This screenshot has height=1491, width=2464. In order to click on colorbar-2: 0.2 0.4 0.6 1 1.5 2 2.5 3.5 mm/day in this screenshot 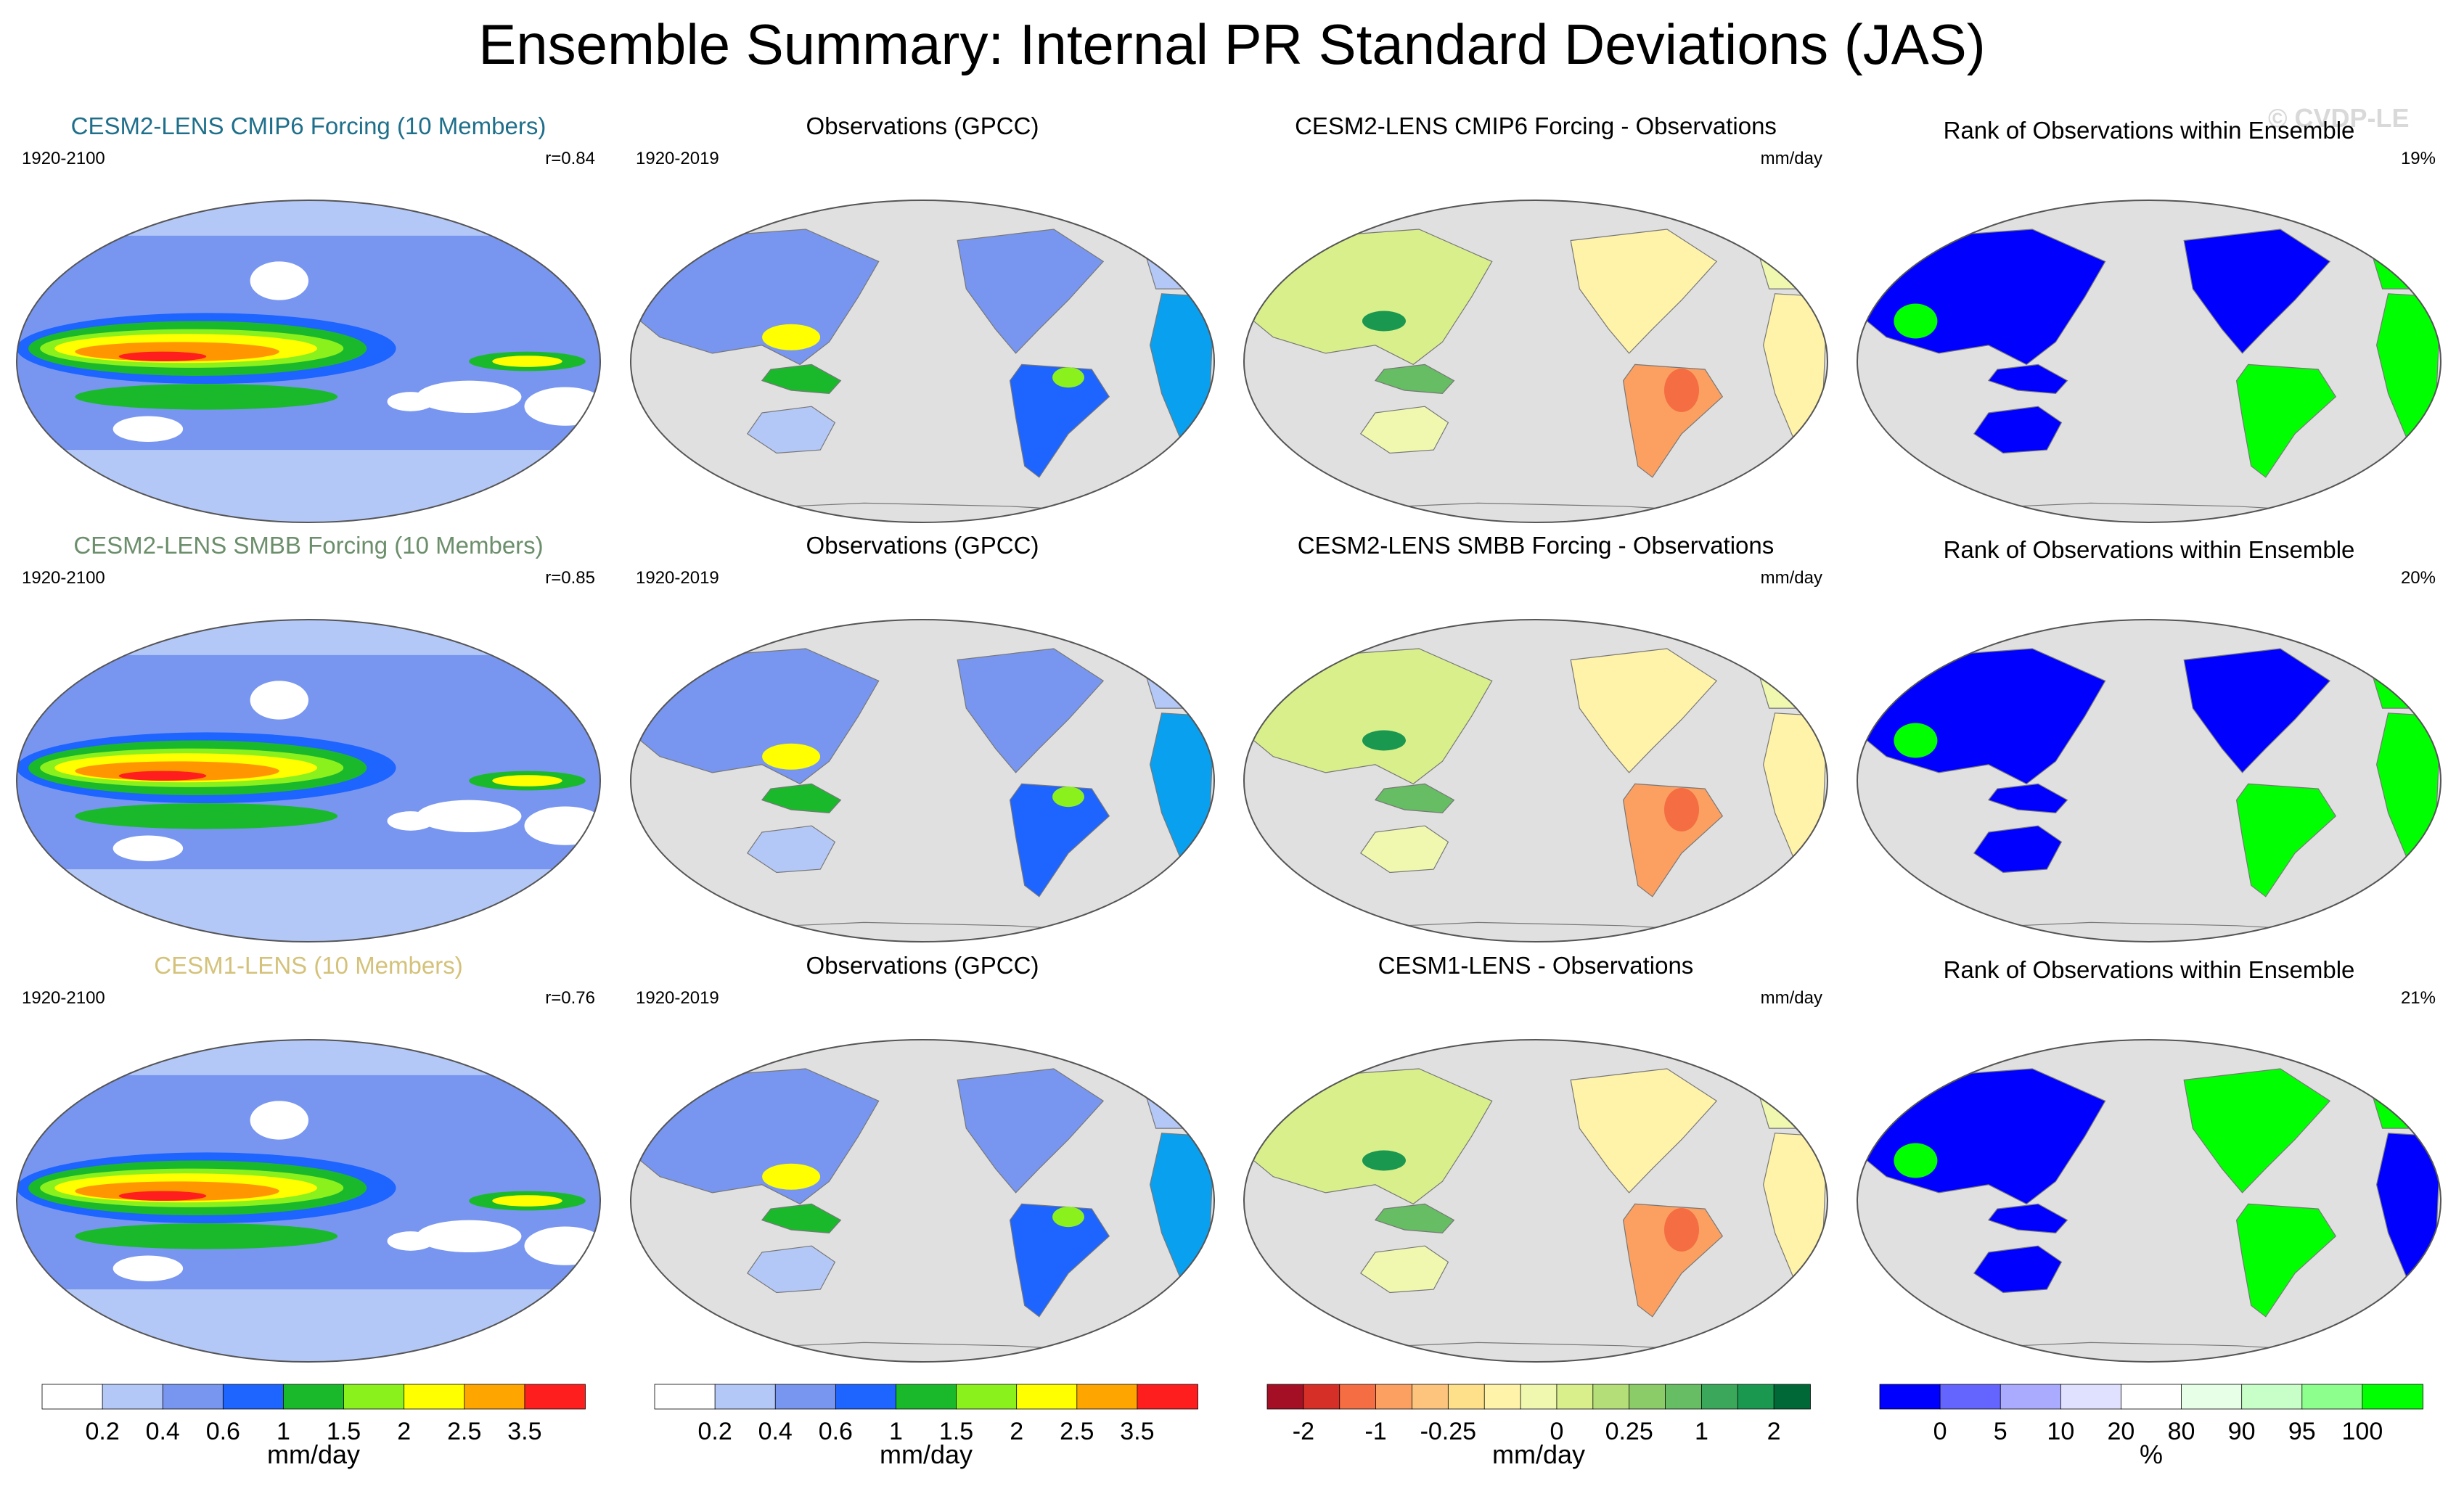, I will do `click(926, 1429)`.